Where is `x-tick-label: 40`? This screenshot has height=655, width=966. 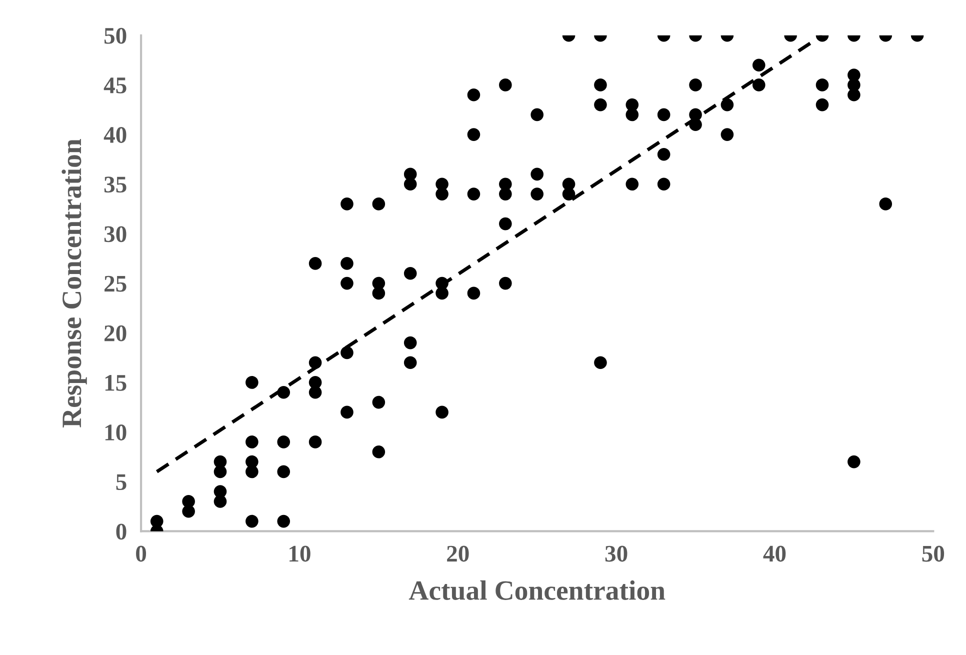 x-tick-label: 40 is located at coordinates (774, 554).